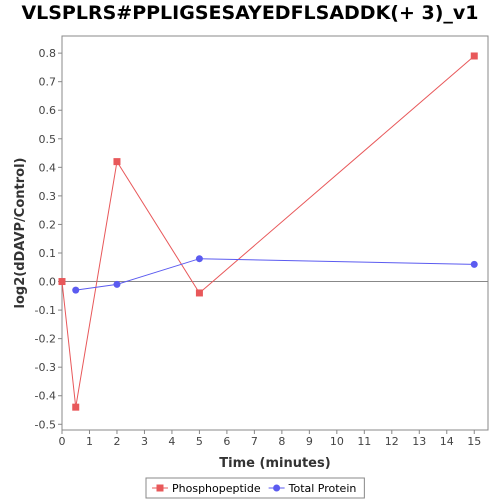 The width and height of the screenshot is (500, 500). I want to click on legend-total-protein-marker, so click(277, 488).